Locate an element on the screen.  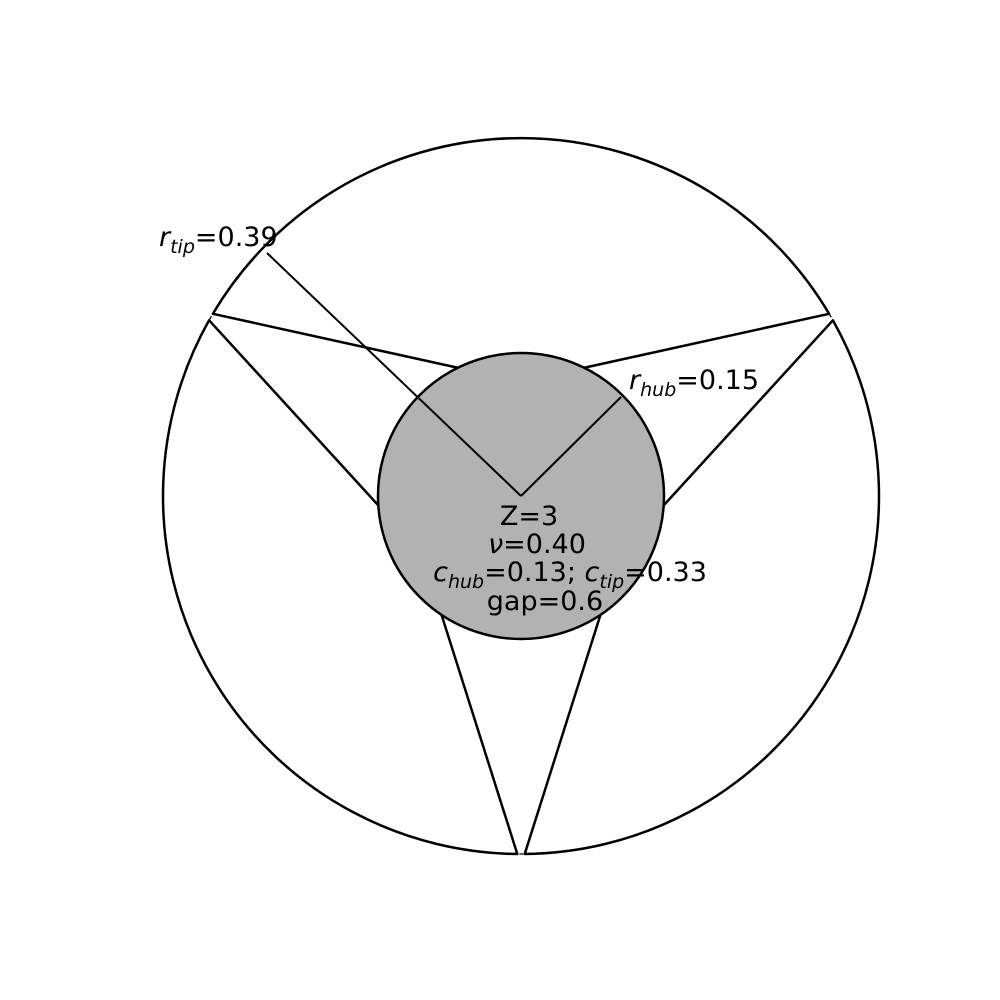
blade-outline is located at coordinates (521, 253).